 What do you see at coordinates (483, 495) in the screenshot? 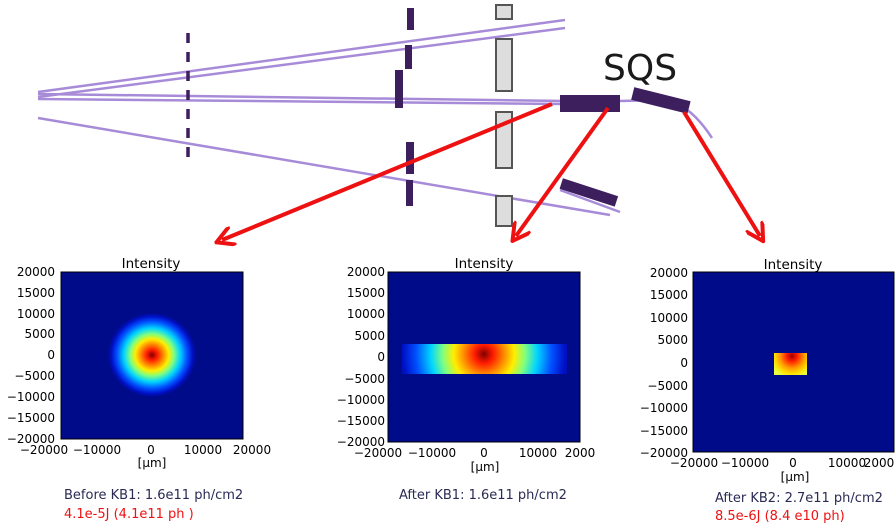
I see `panel-2-caption-main: After KB1: 1.6e11 ph/cm2` at bounding box center [483, 495].